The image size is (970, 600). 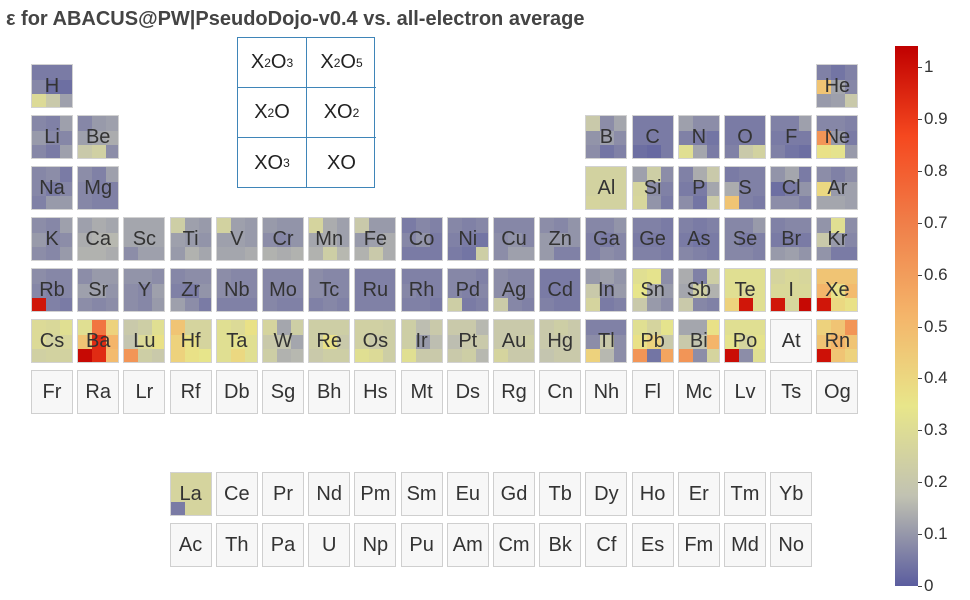 What do you see at coordinates (745, 290) in the screenshot?
I see `element-cell-te: Te` at bounding box center [745, 290].